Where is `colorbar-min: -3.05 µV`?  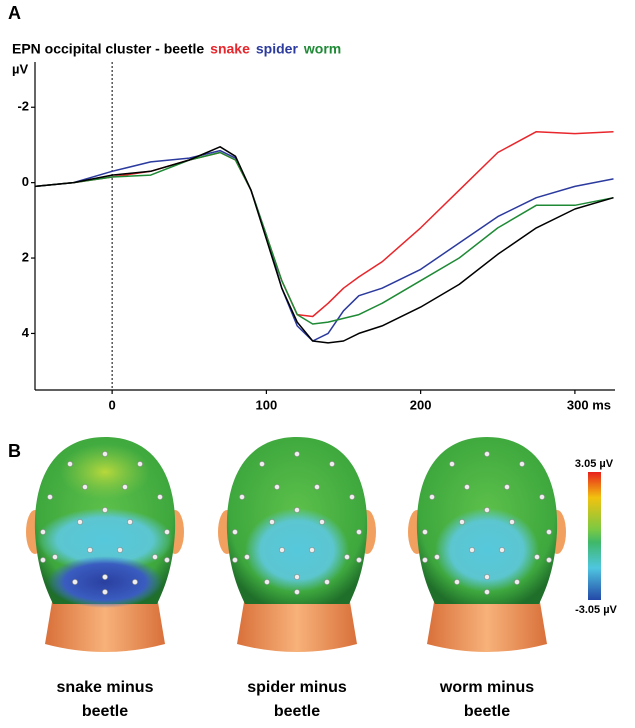 colorbar-min: -3.05 µV is located at coordinates (596, 610).